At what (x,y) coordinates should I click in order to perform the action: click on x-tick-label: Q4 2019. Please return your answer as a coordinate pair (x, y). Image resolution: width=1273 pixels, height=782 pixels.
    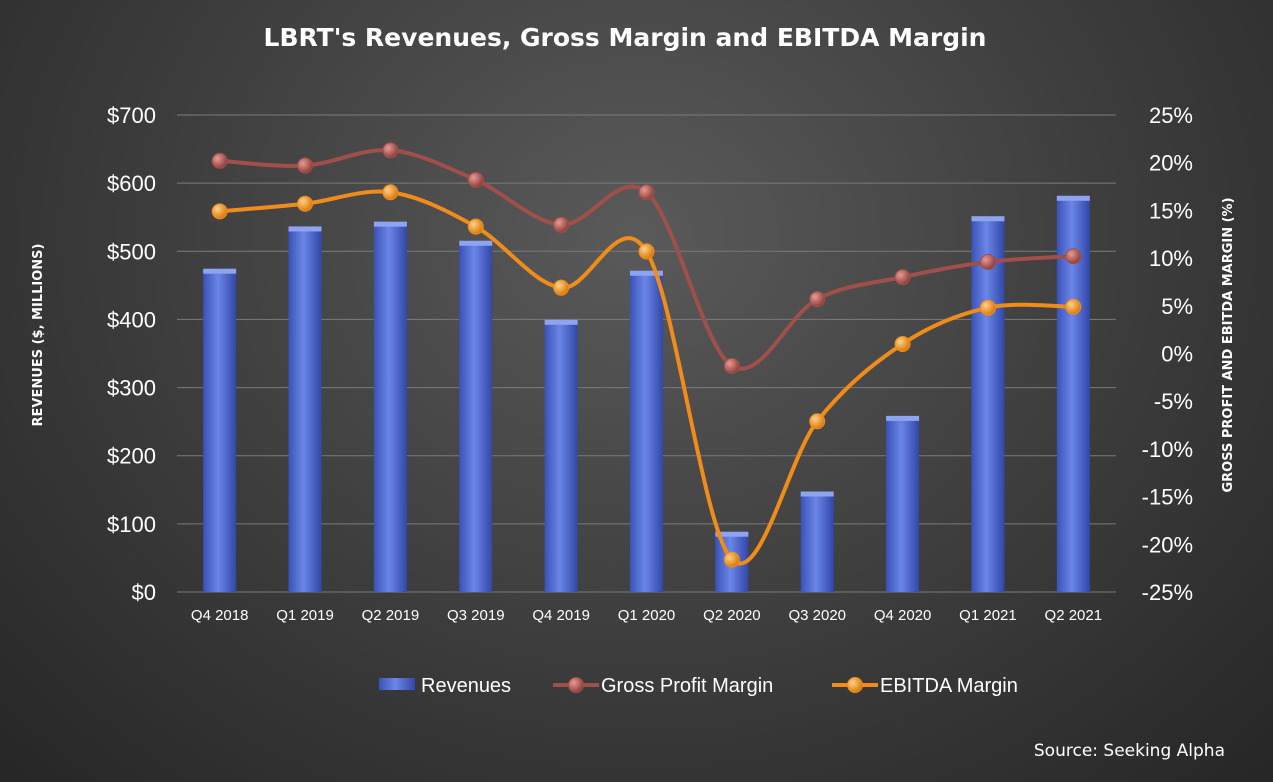
    Looking at the image, I should click on (561, 615).